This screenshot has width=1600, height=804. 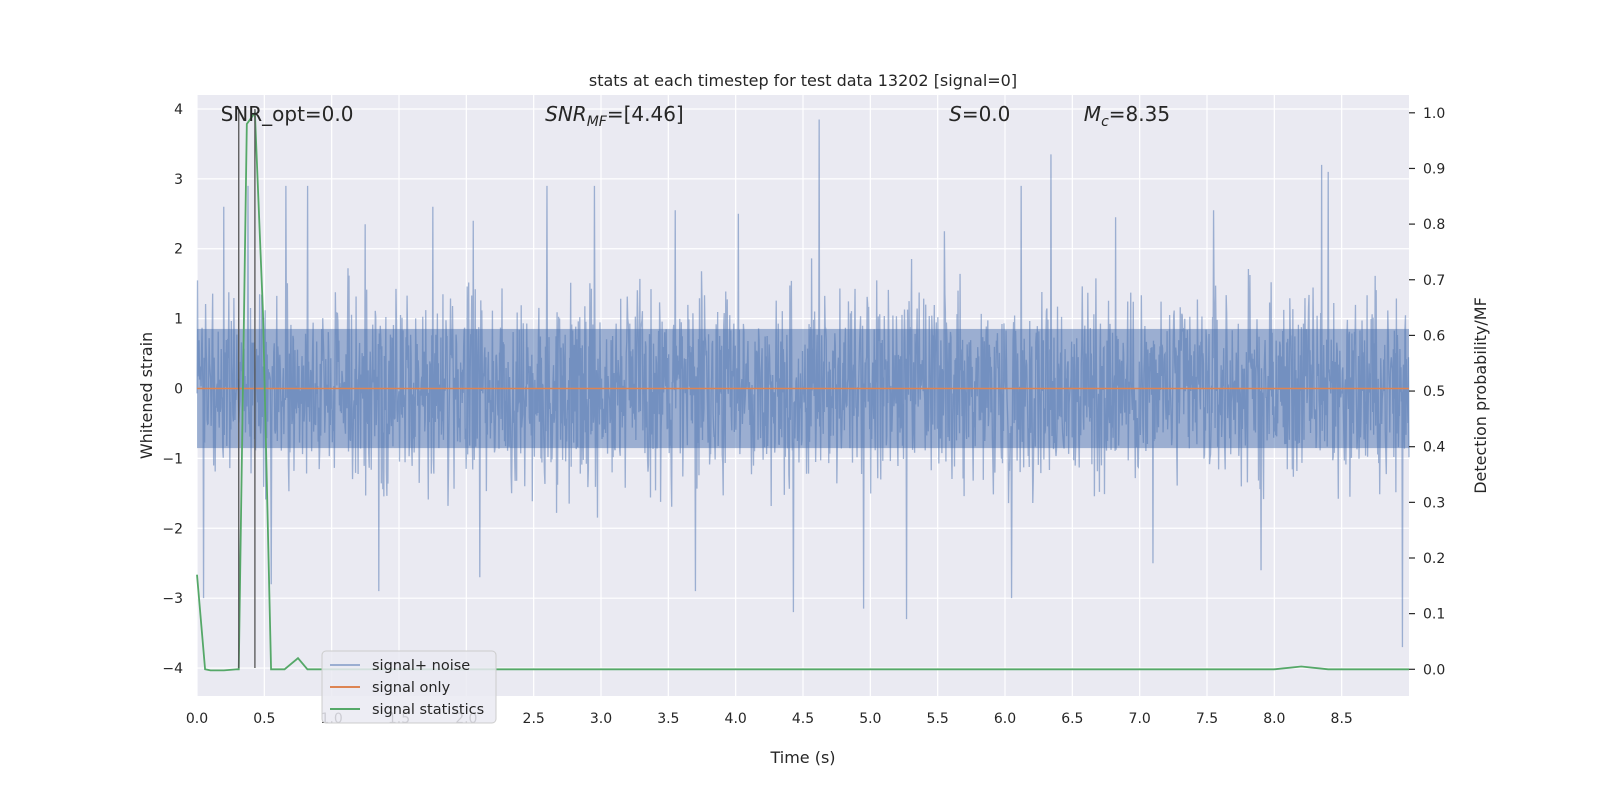 I want to click on y-left-tick-label: 2, so click(x=178, y=250).